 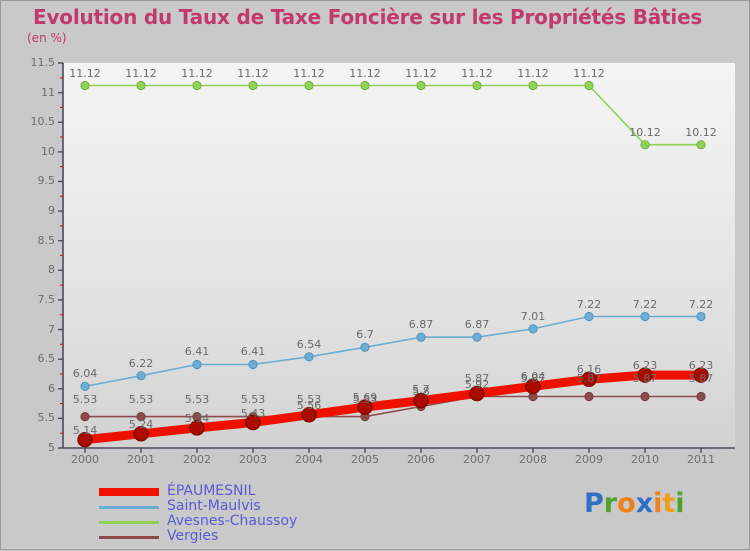 What do you see at coordinates (533, 316) in the screenshot?
I see `data-point-label: 7.01` at bounding box center [533, 316].